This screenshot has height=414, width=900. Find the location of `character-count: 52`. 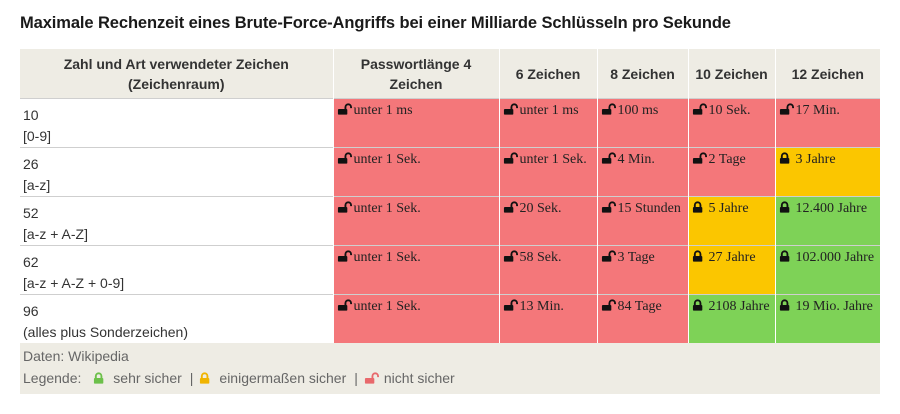

character-count: 52 is located at coordinates (31, 213).